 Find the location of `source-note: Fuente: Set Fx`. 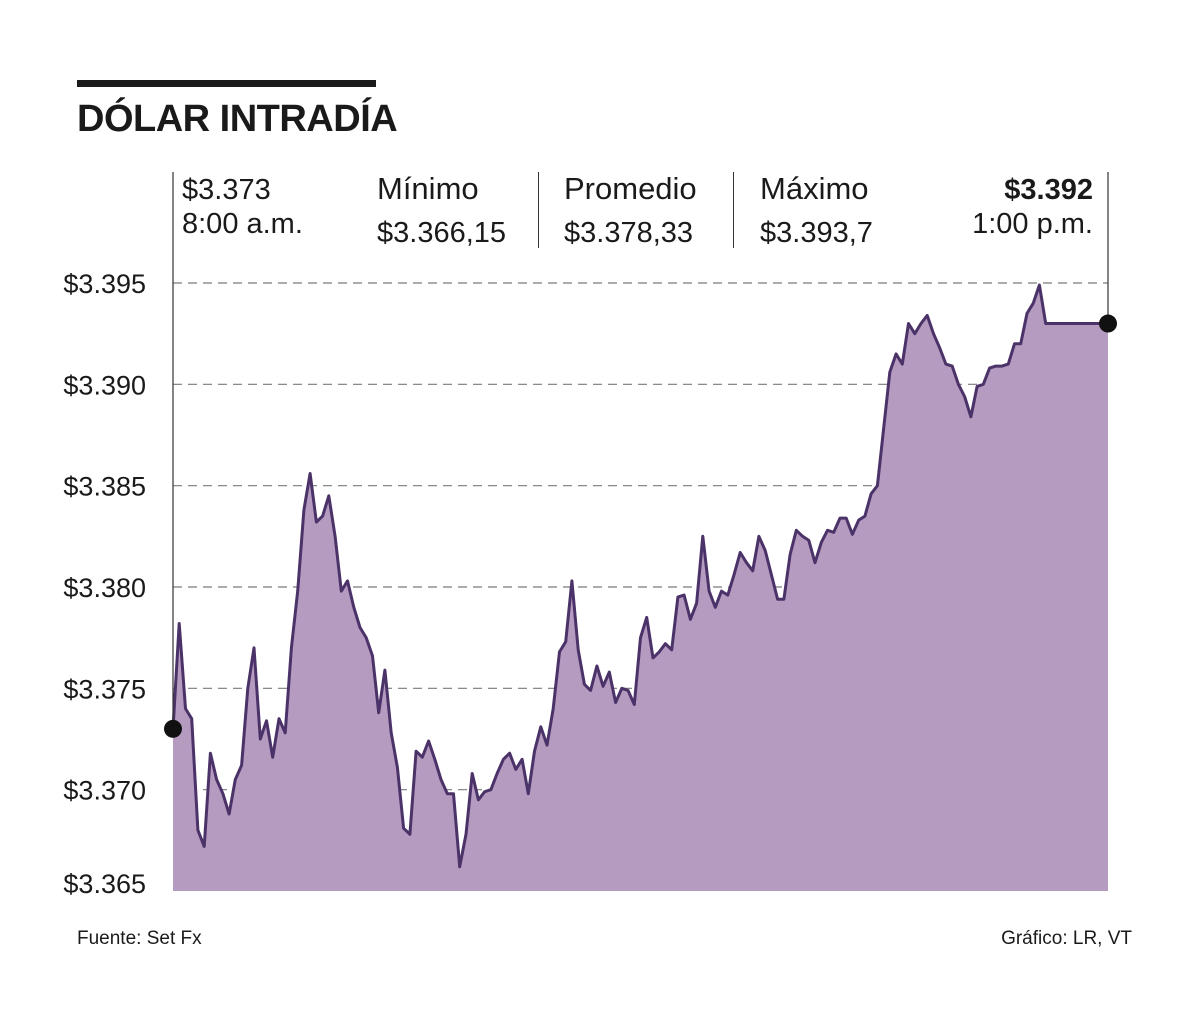

source-note: Fuente: Set Fx is located at coordinates (139, 938).